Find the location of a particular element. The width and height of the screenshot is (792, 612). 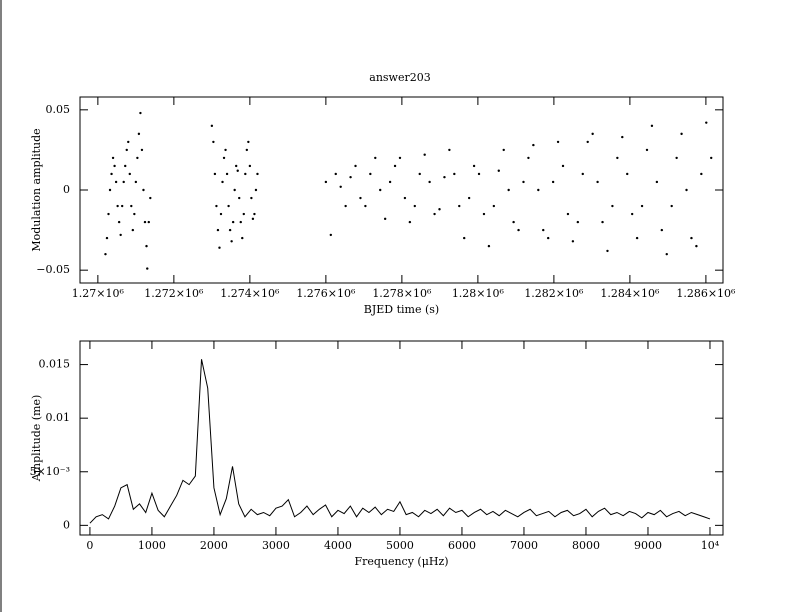

x-tick-label: 6000 is located at coordinates (462, 545).